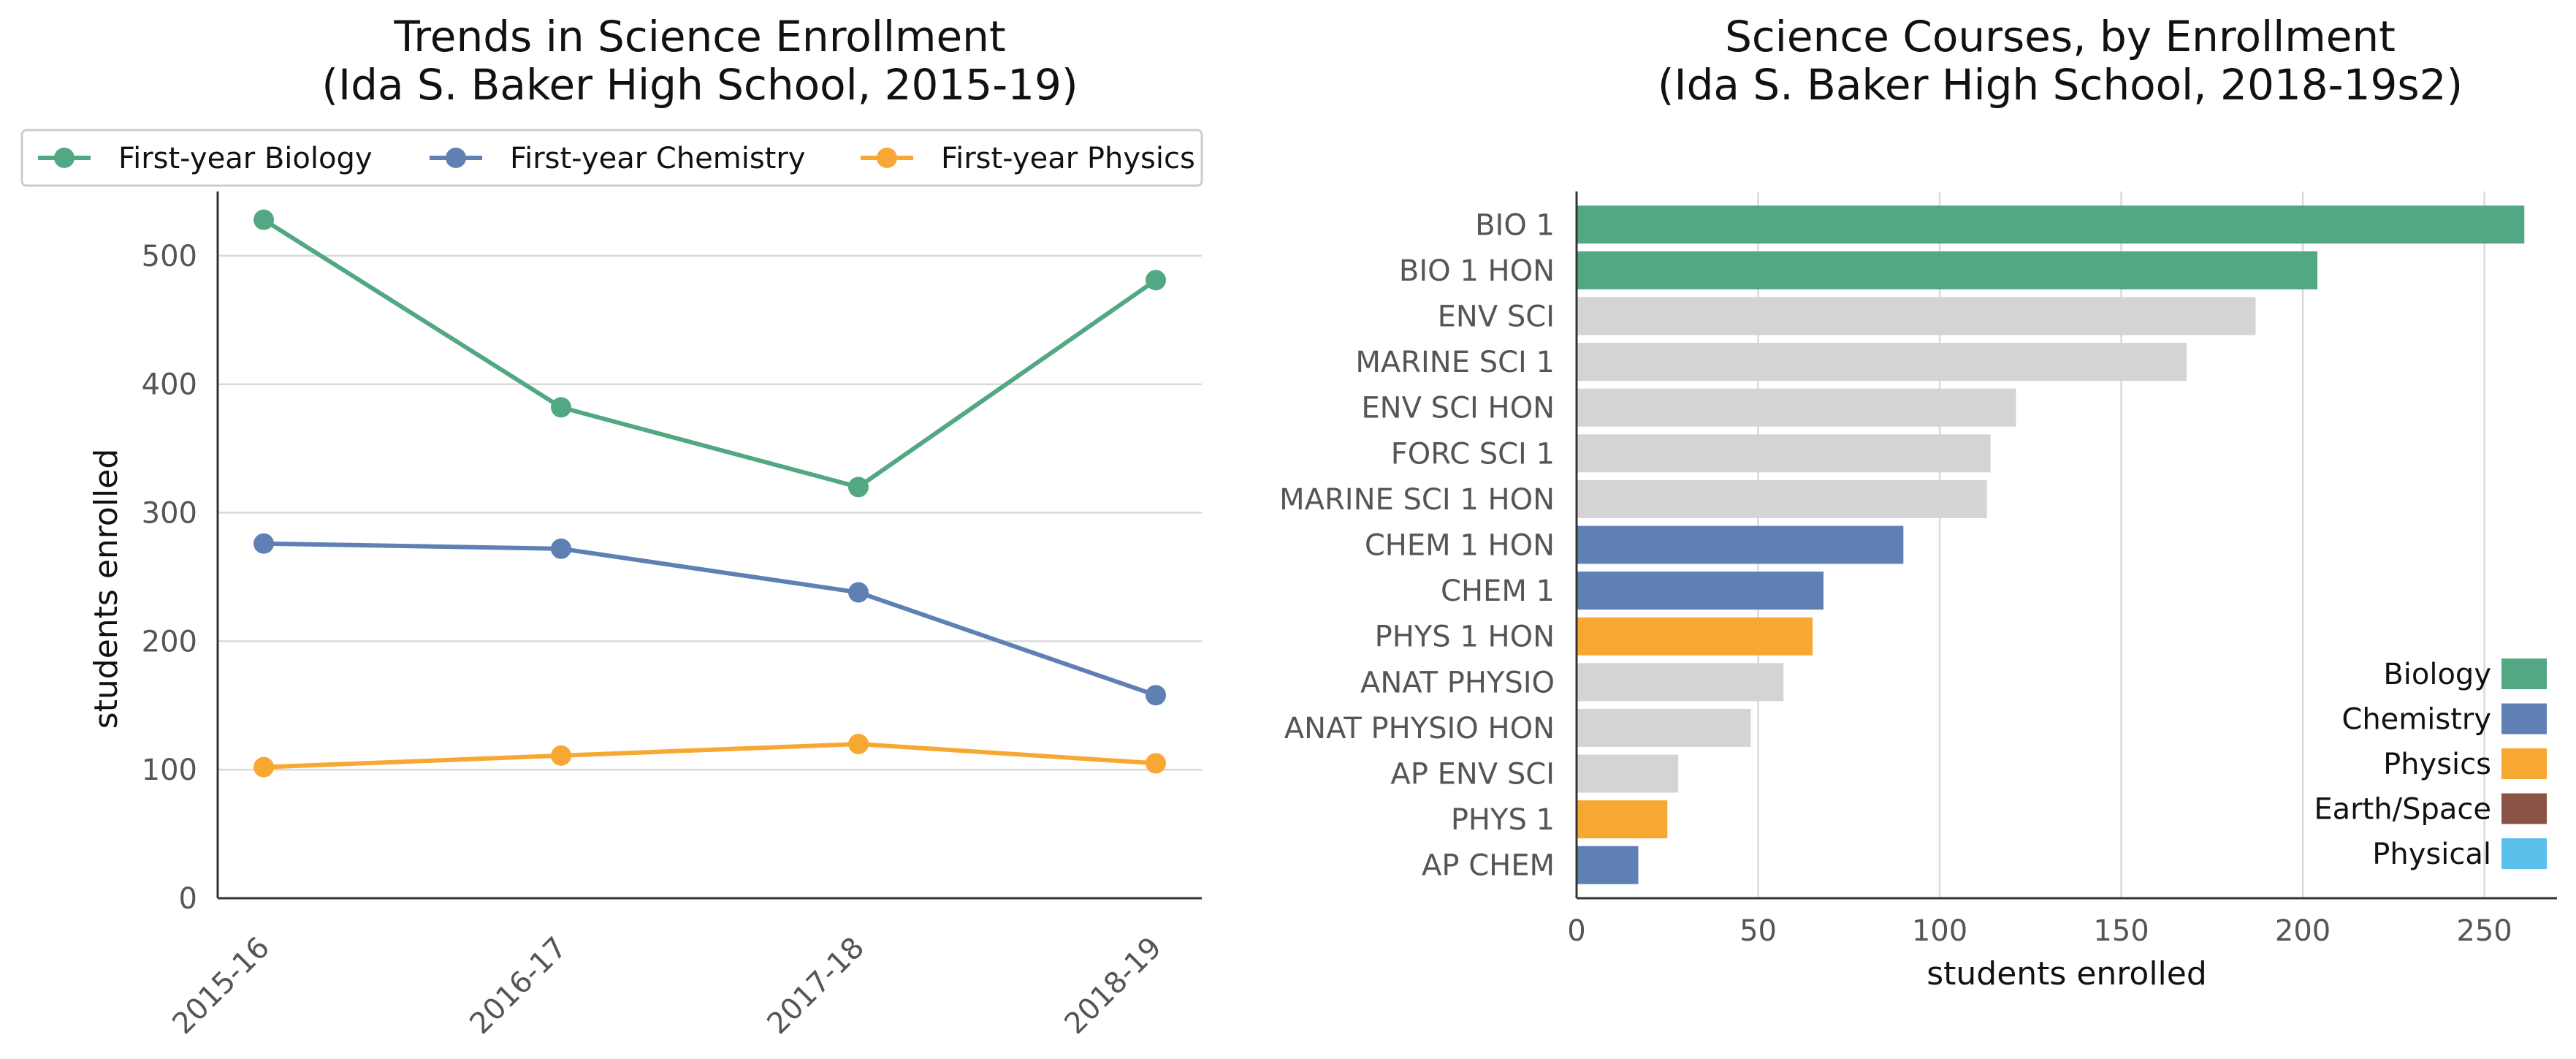 The height and width of the screenshot is (1059, 2576). What do you see at coordinates (2402, 810) in the screenshot?
I see `legend-label: Earth/Space` at bounding box center [2402, 810].